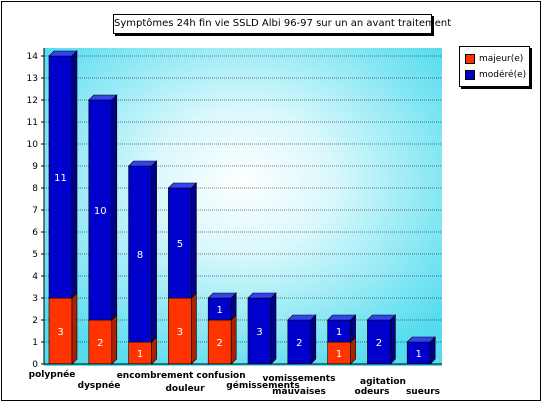 Image resolution: width=544 pixels, height=403 pixels. I want to click on data-label-moderate: 8, so click(140, 255).